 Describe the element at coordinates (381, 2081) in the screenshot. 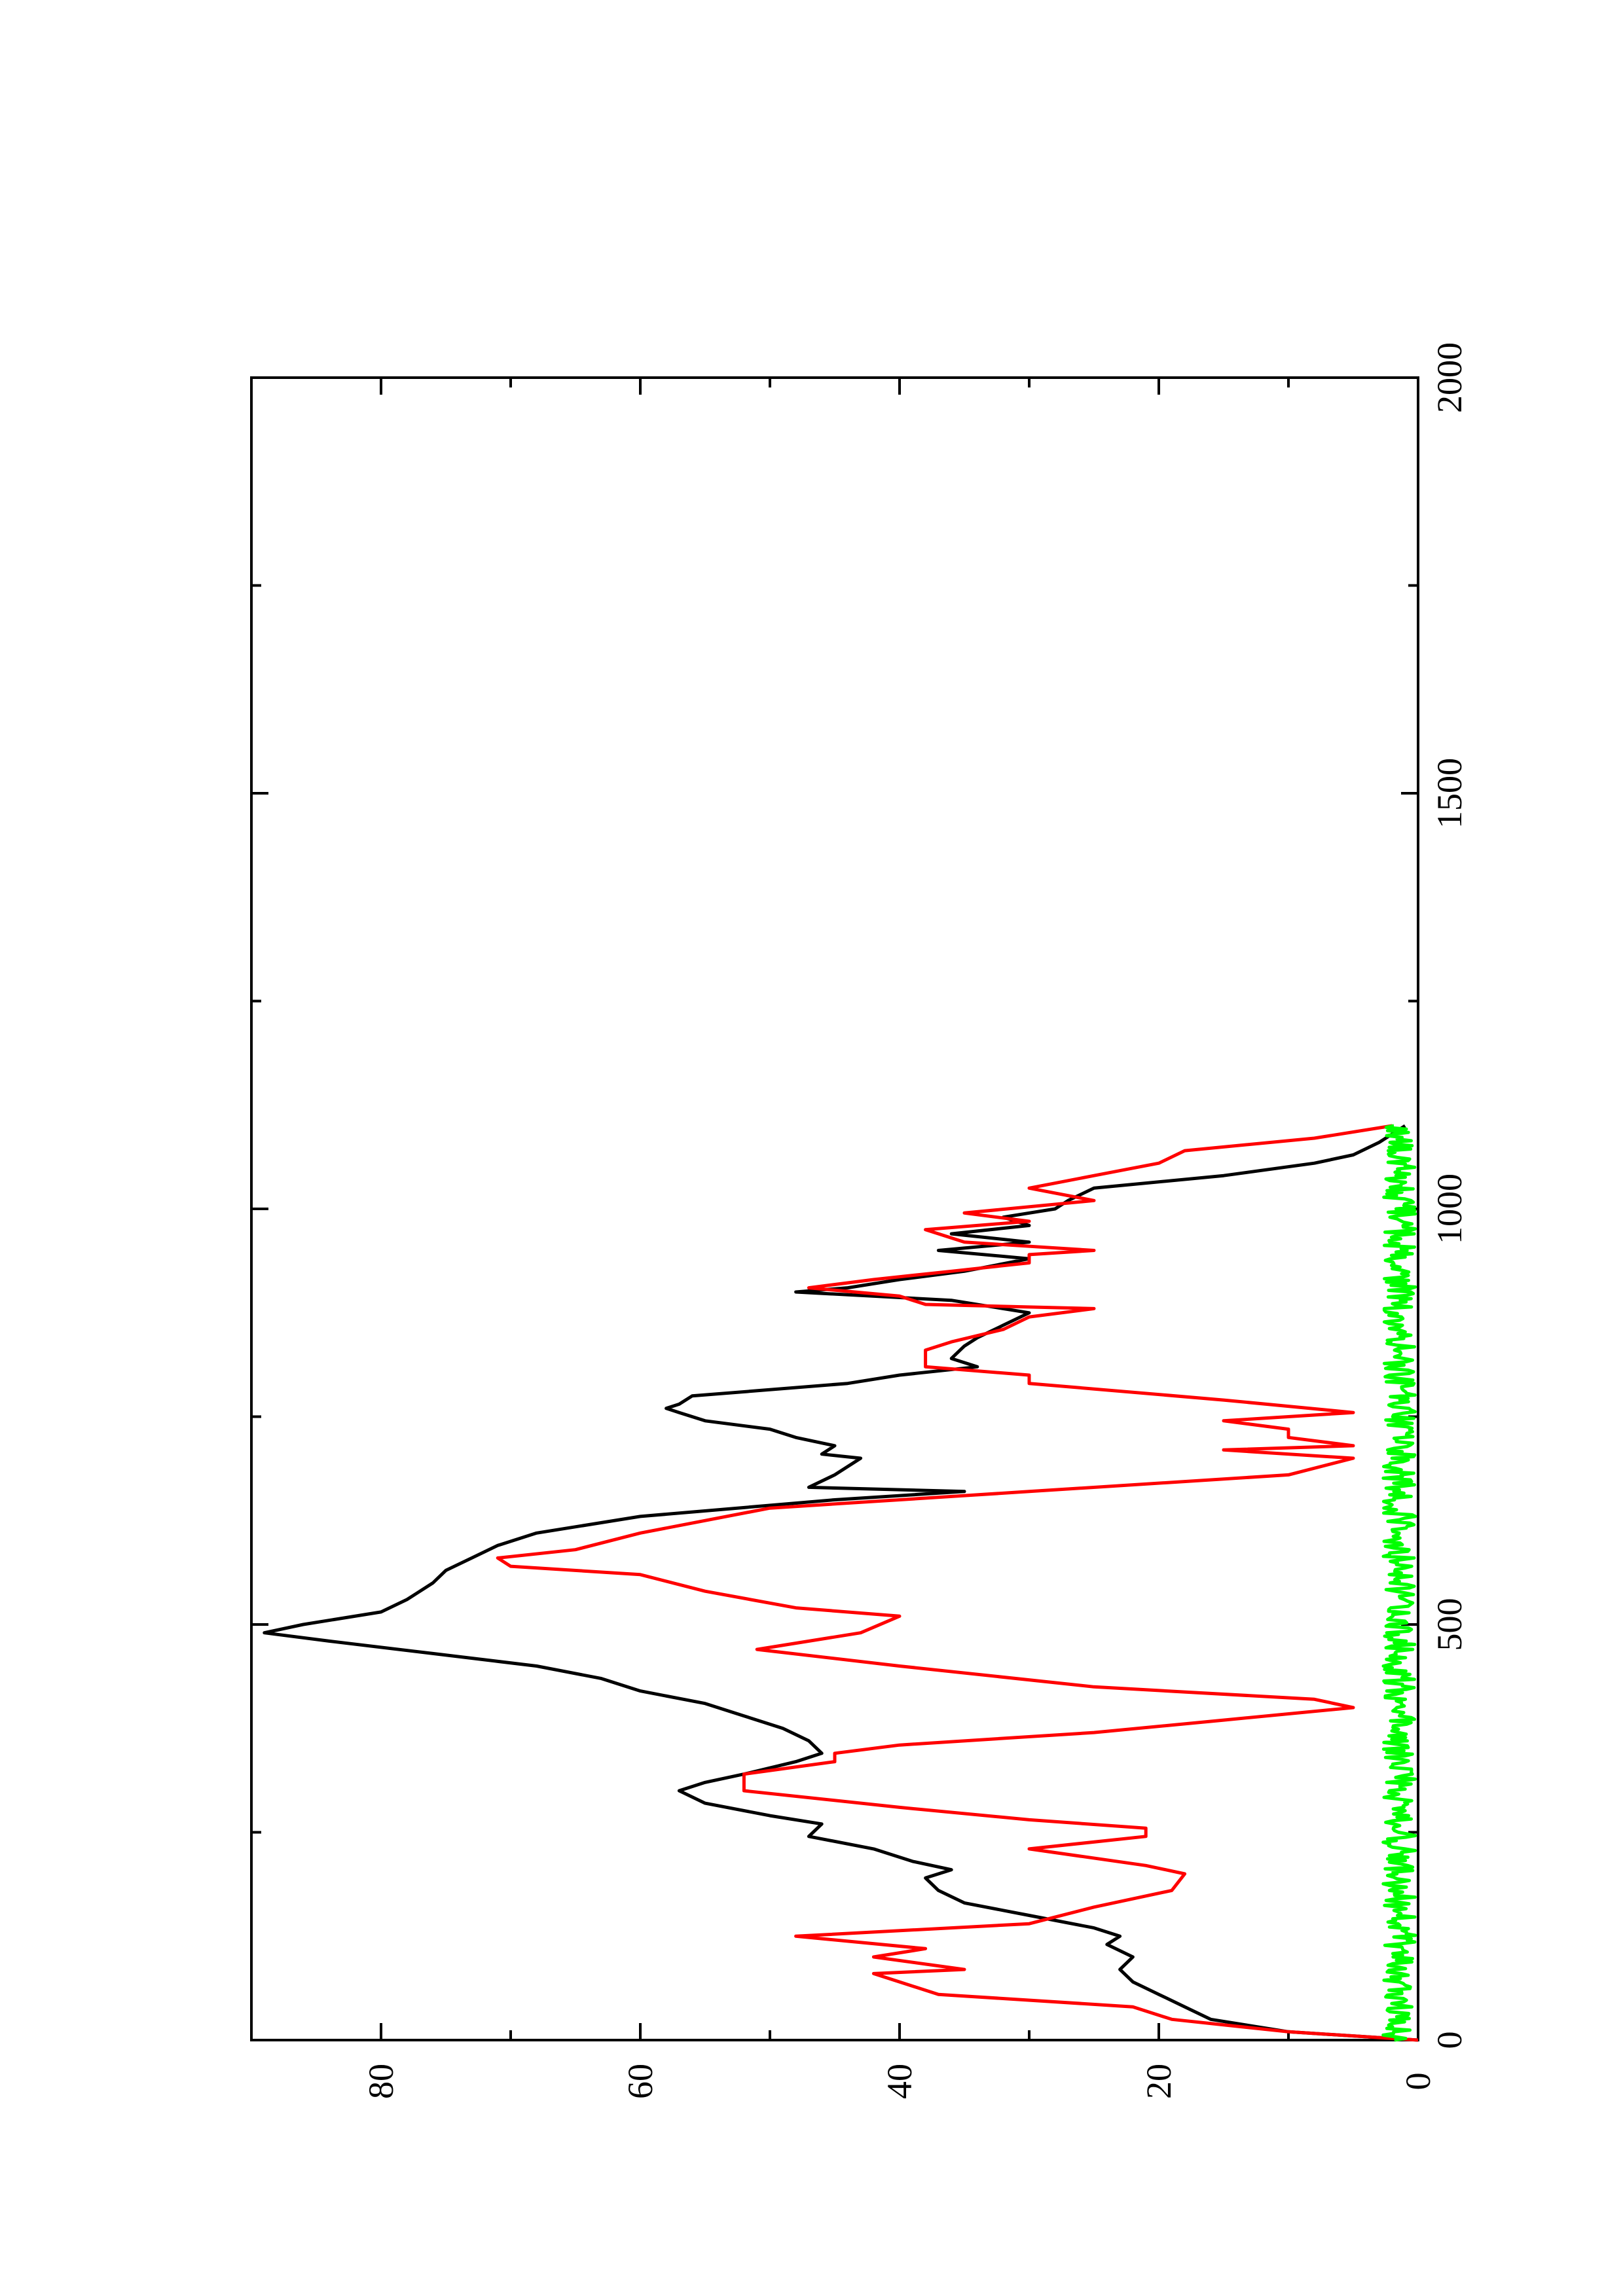

I see `y-tick-label: 80` at that location.